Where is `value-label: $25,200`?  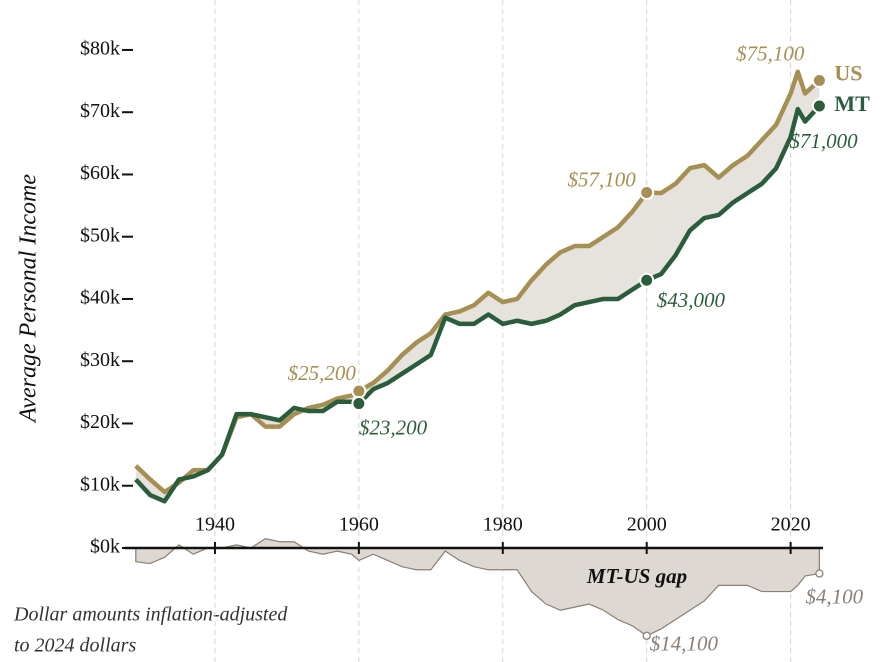 value-label: $25,200 is located at coordinates (322, 373).